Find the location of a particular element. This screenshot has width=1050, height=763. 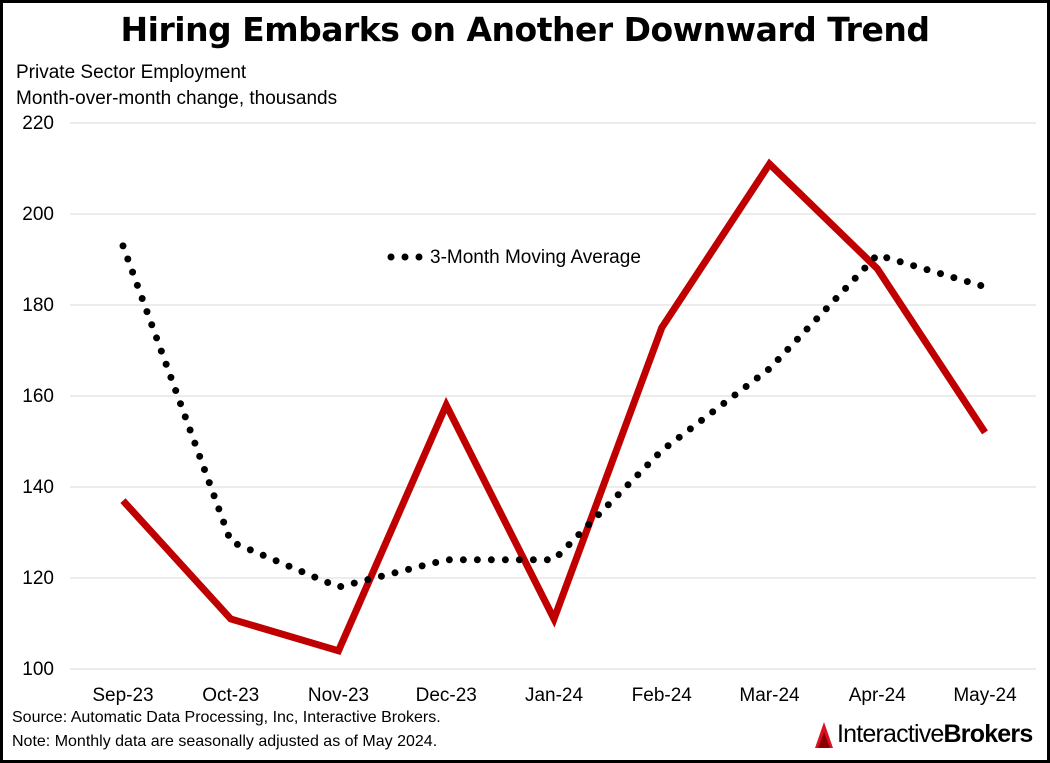

x-tick-label: Oct-23 is located at coordinates (230, 695).